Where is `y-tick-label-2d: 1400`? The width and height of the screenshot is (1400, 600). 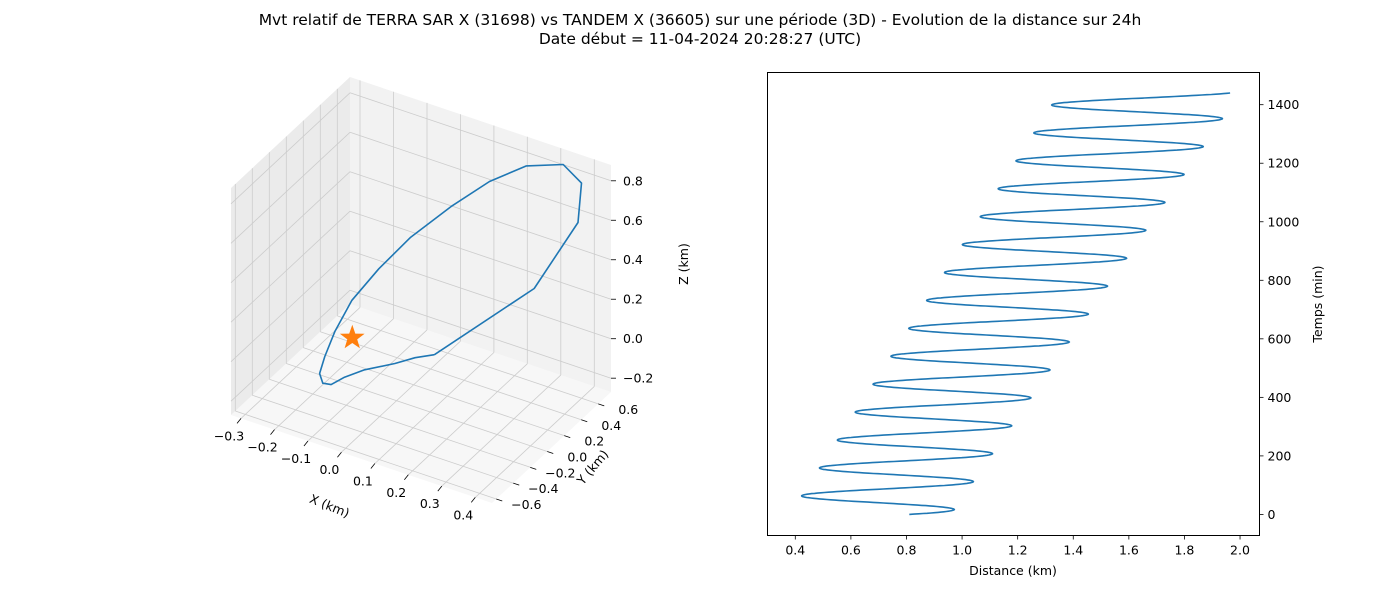 y-tick-label-2d: 1400 is located at coordinates (1284, 104).